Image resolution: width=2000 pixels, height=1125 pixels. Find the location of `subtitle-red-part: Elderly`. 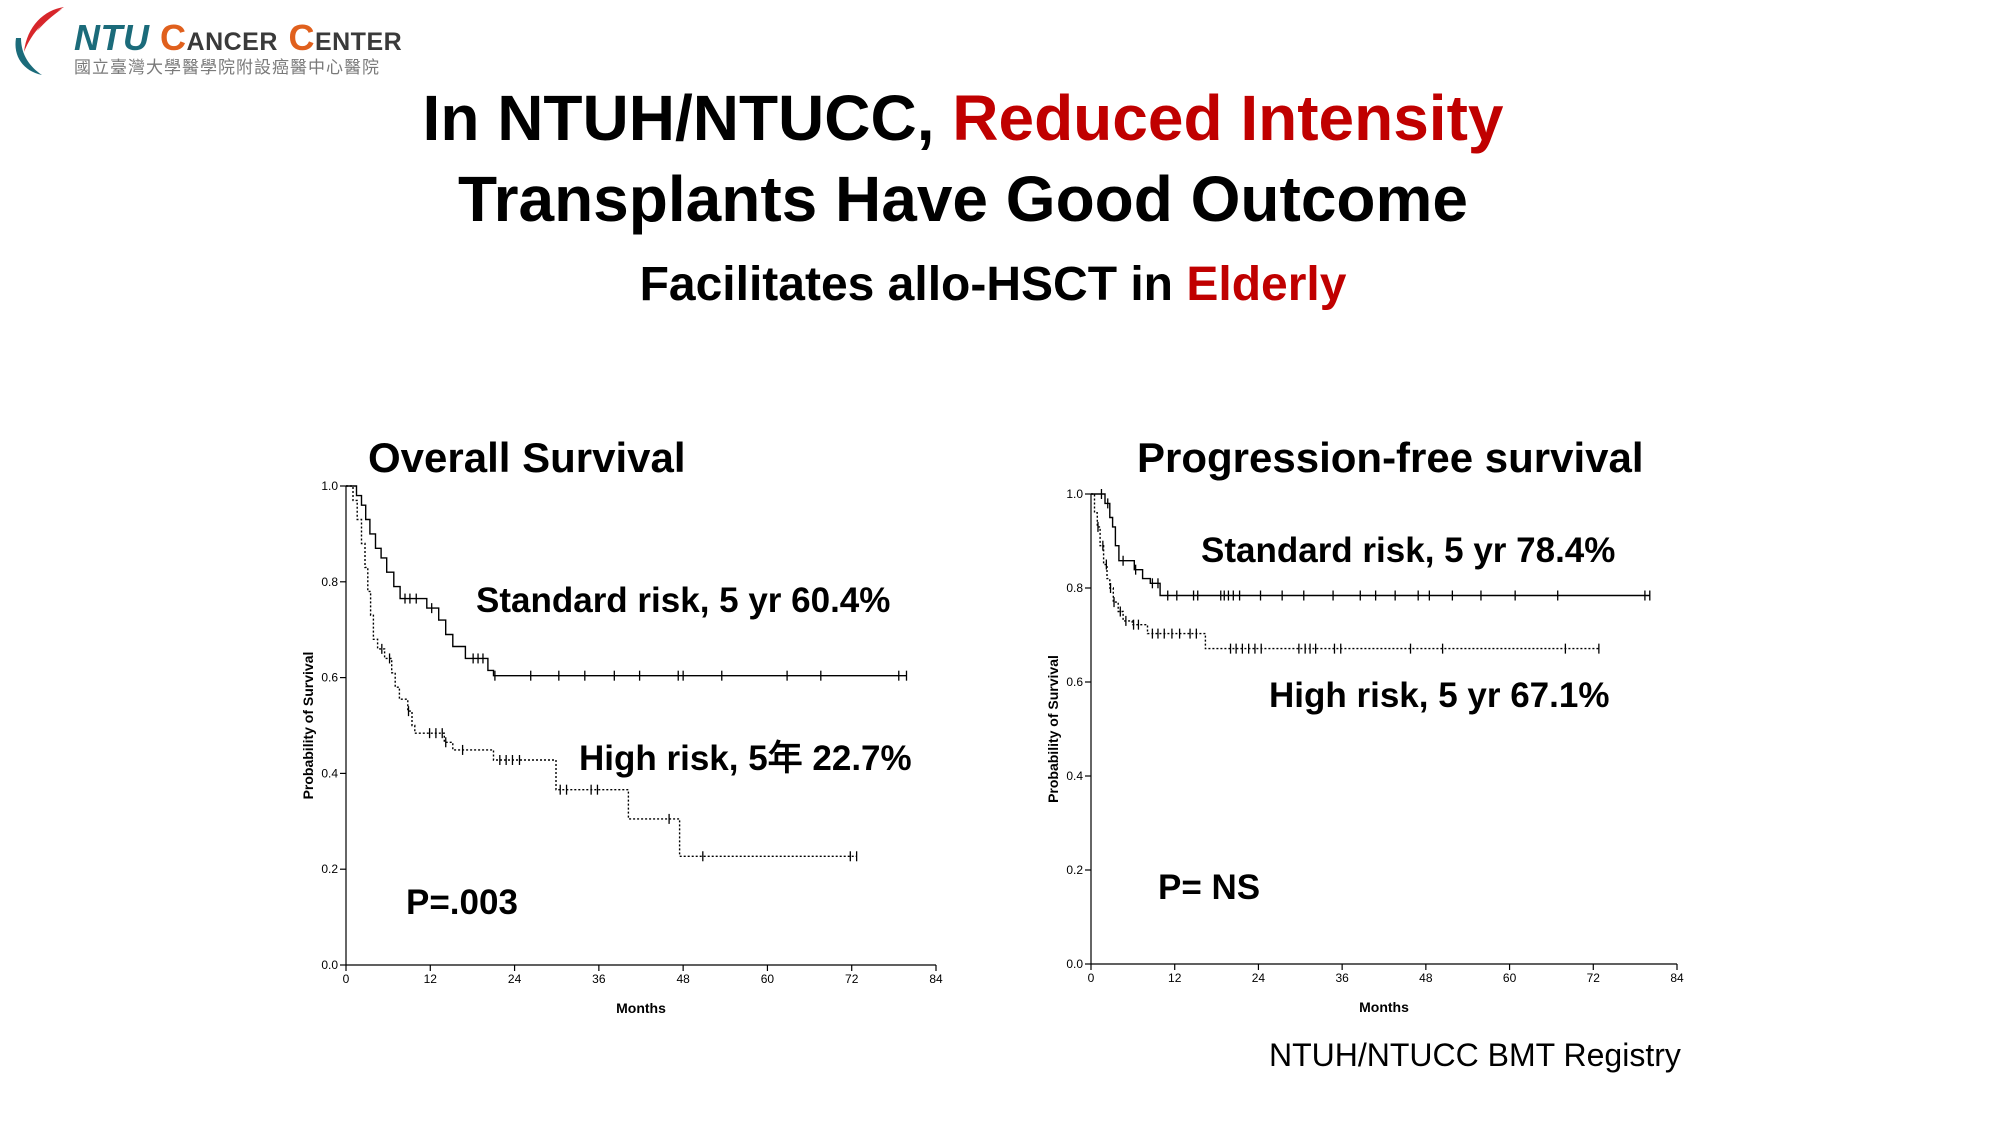

subtitle-red-part: Elderly is located at coordinates (1266, 284).